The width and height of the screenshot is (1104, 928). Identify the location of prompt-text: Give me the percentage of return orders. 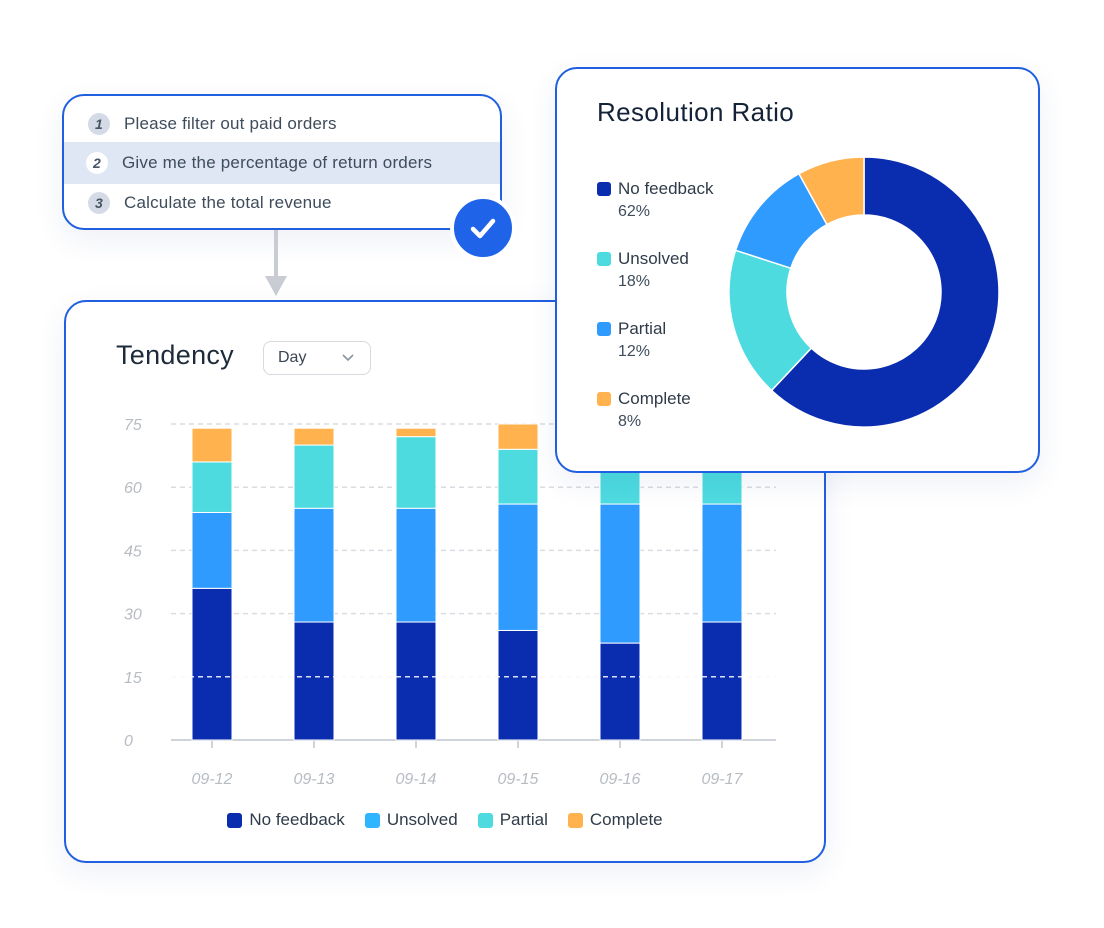
(277, 162).